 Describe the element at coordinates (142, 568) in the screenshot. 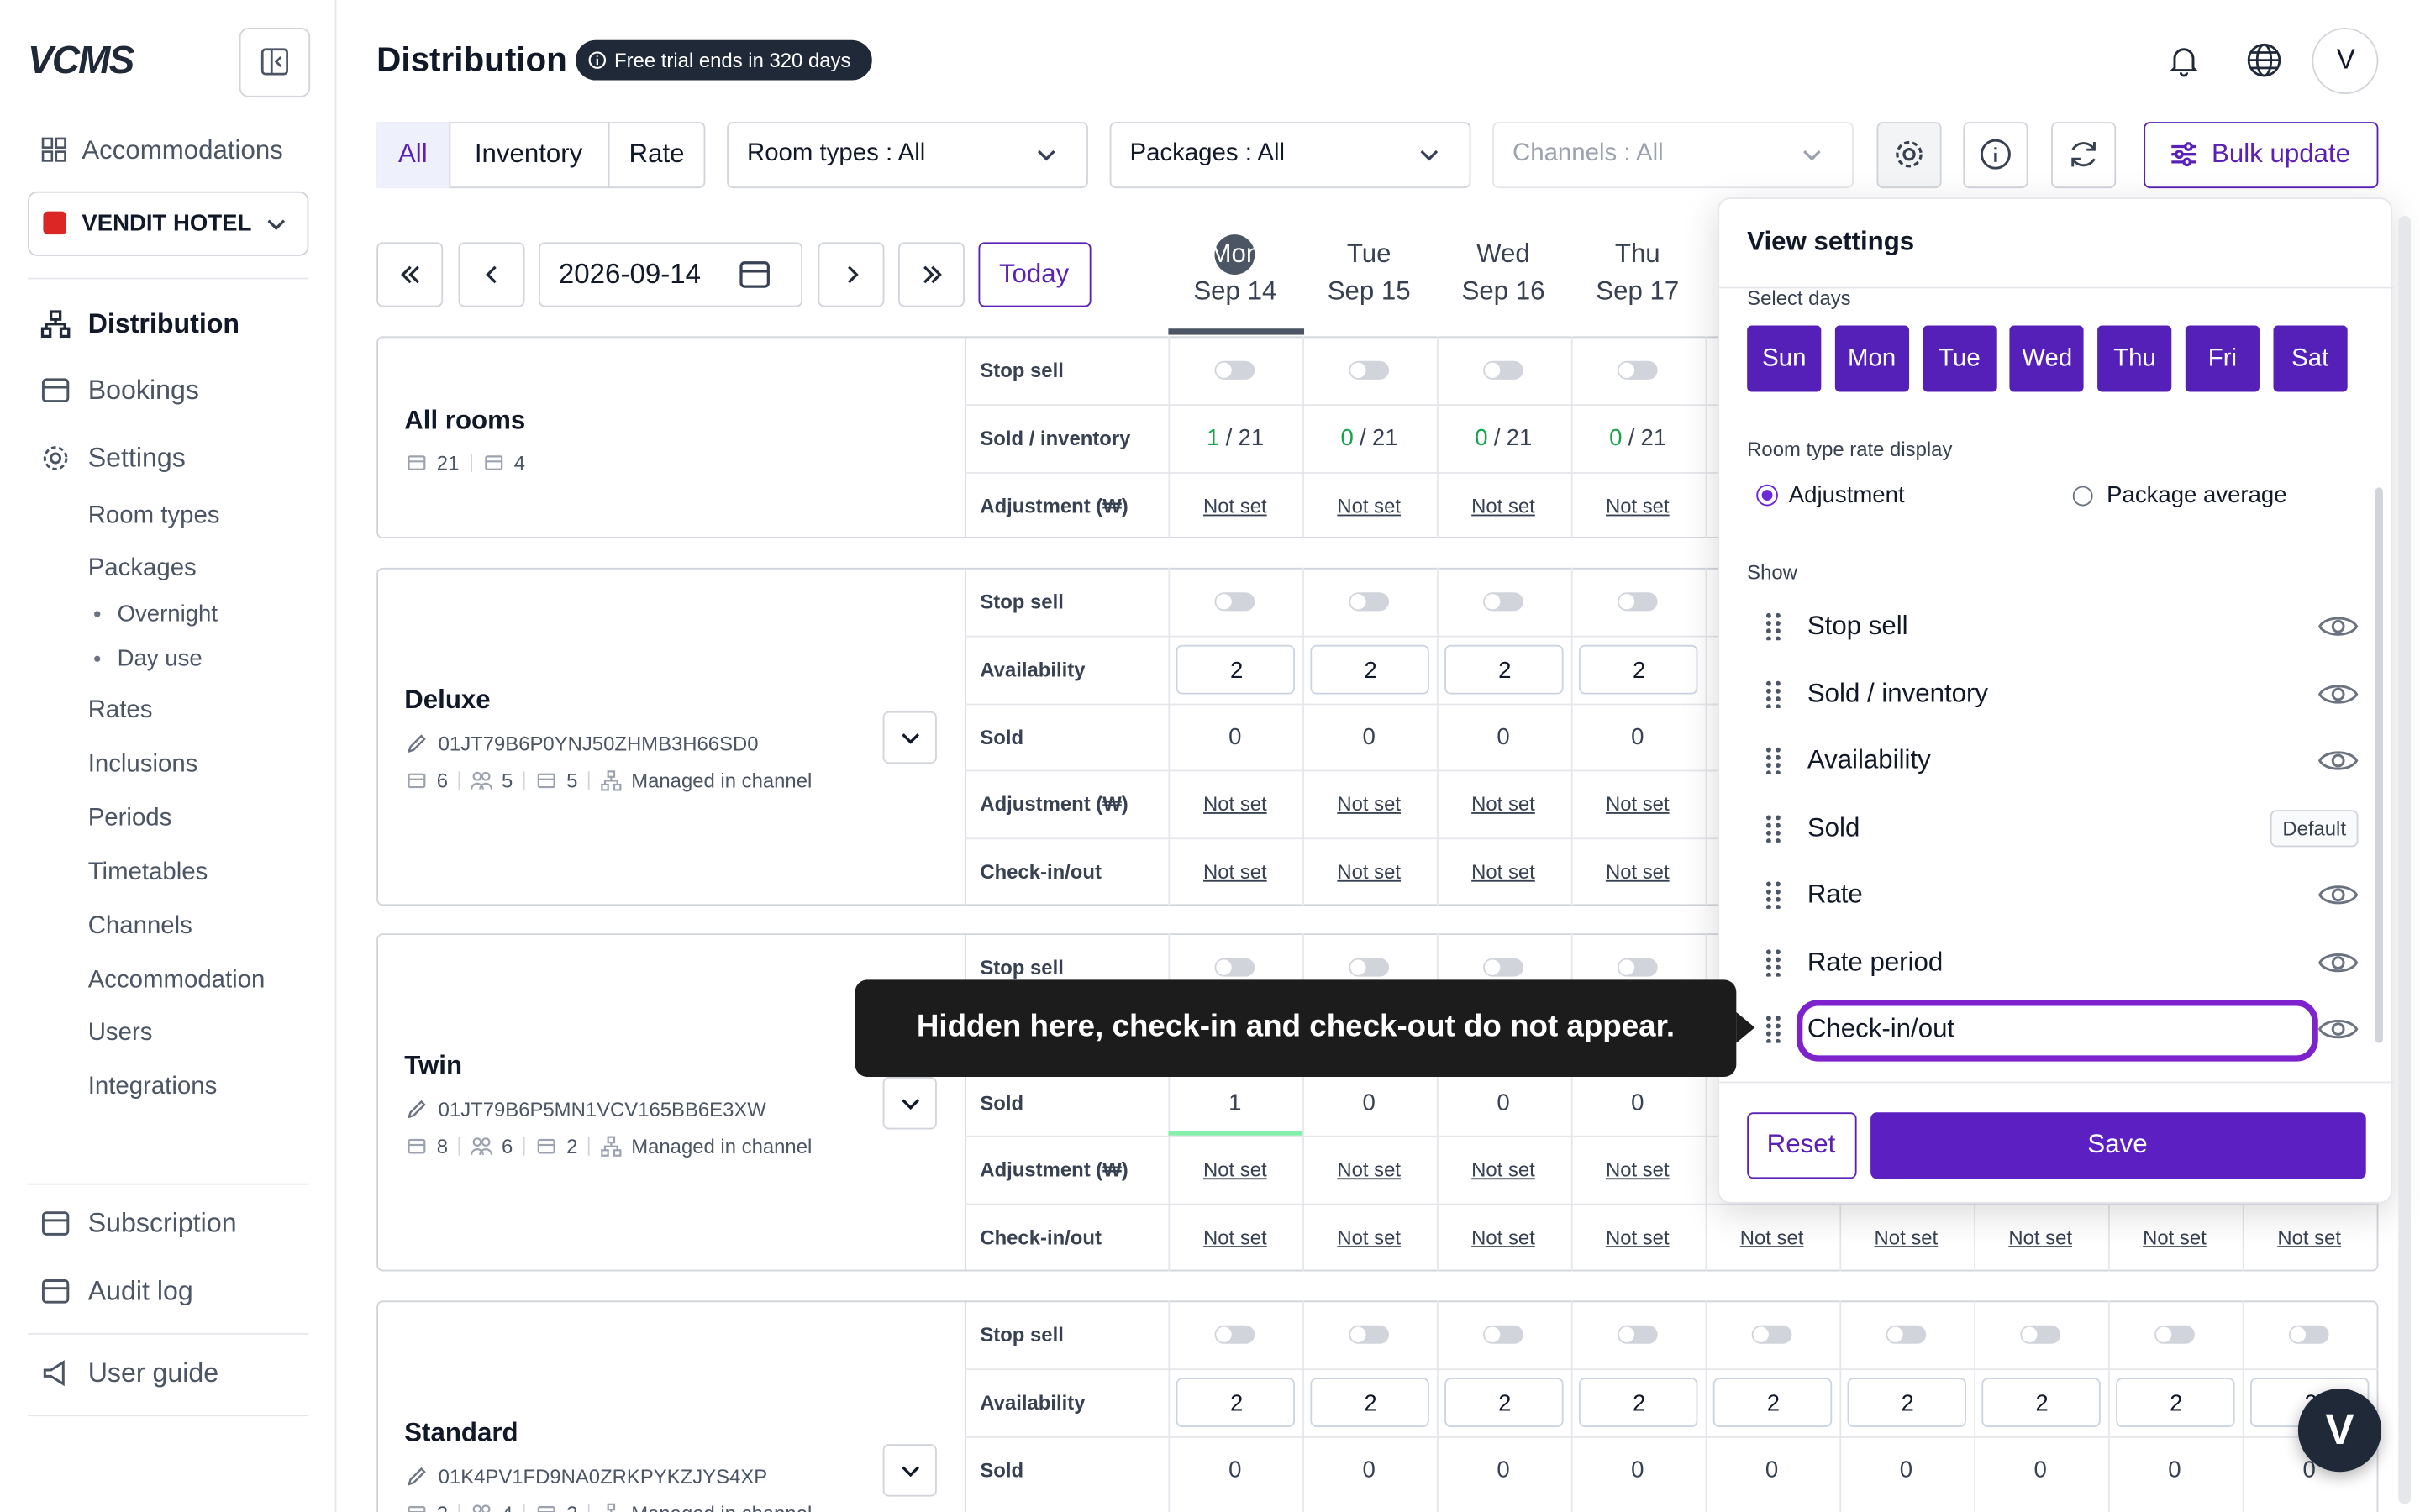

I see `sub-nav-item: Packages` at that location.